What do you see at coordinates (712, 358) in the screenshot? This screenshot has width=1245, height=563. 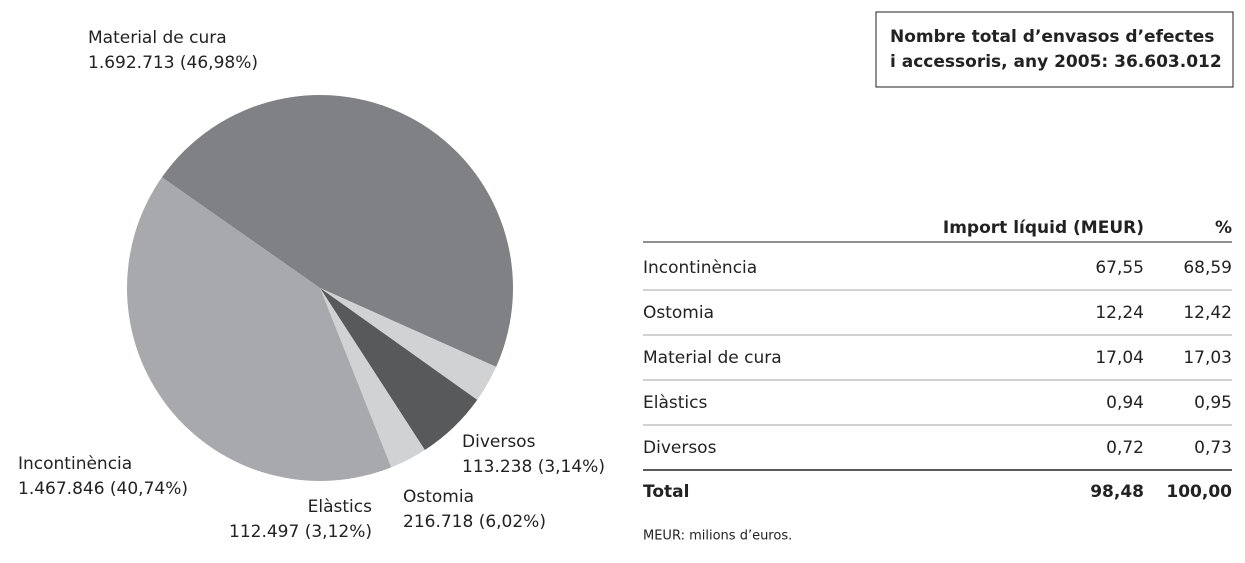 I see `table-cell: Material de cura` at bounding box center [712, 358].